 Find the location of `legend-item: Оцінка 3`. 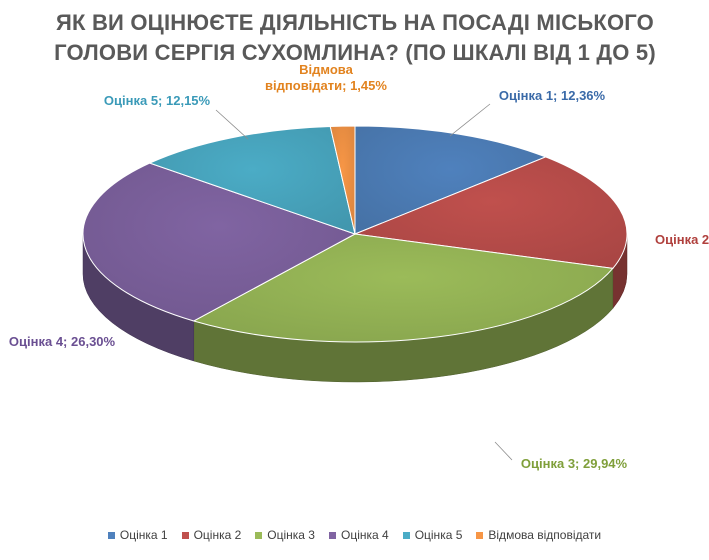

legend-item: Оцінка 3 is located at coordinates (285, 535).